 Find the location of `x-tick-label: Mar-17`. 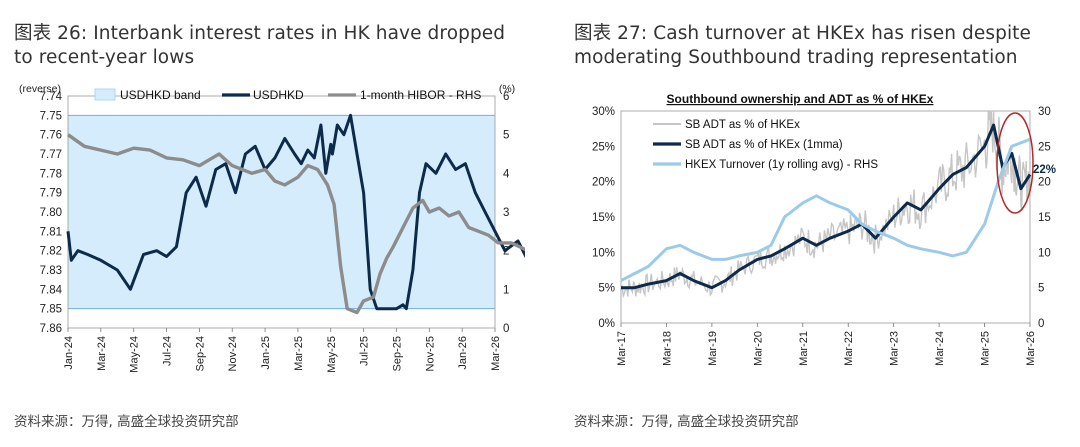

x-tick-label: Mar-17 is located at coordinates (622, 348).